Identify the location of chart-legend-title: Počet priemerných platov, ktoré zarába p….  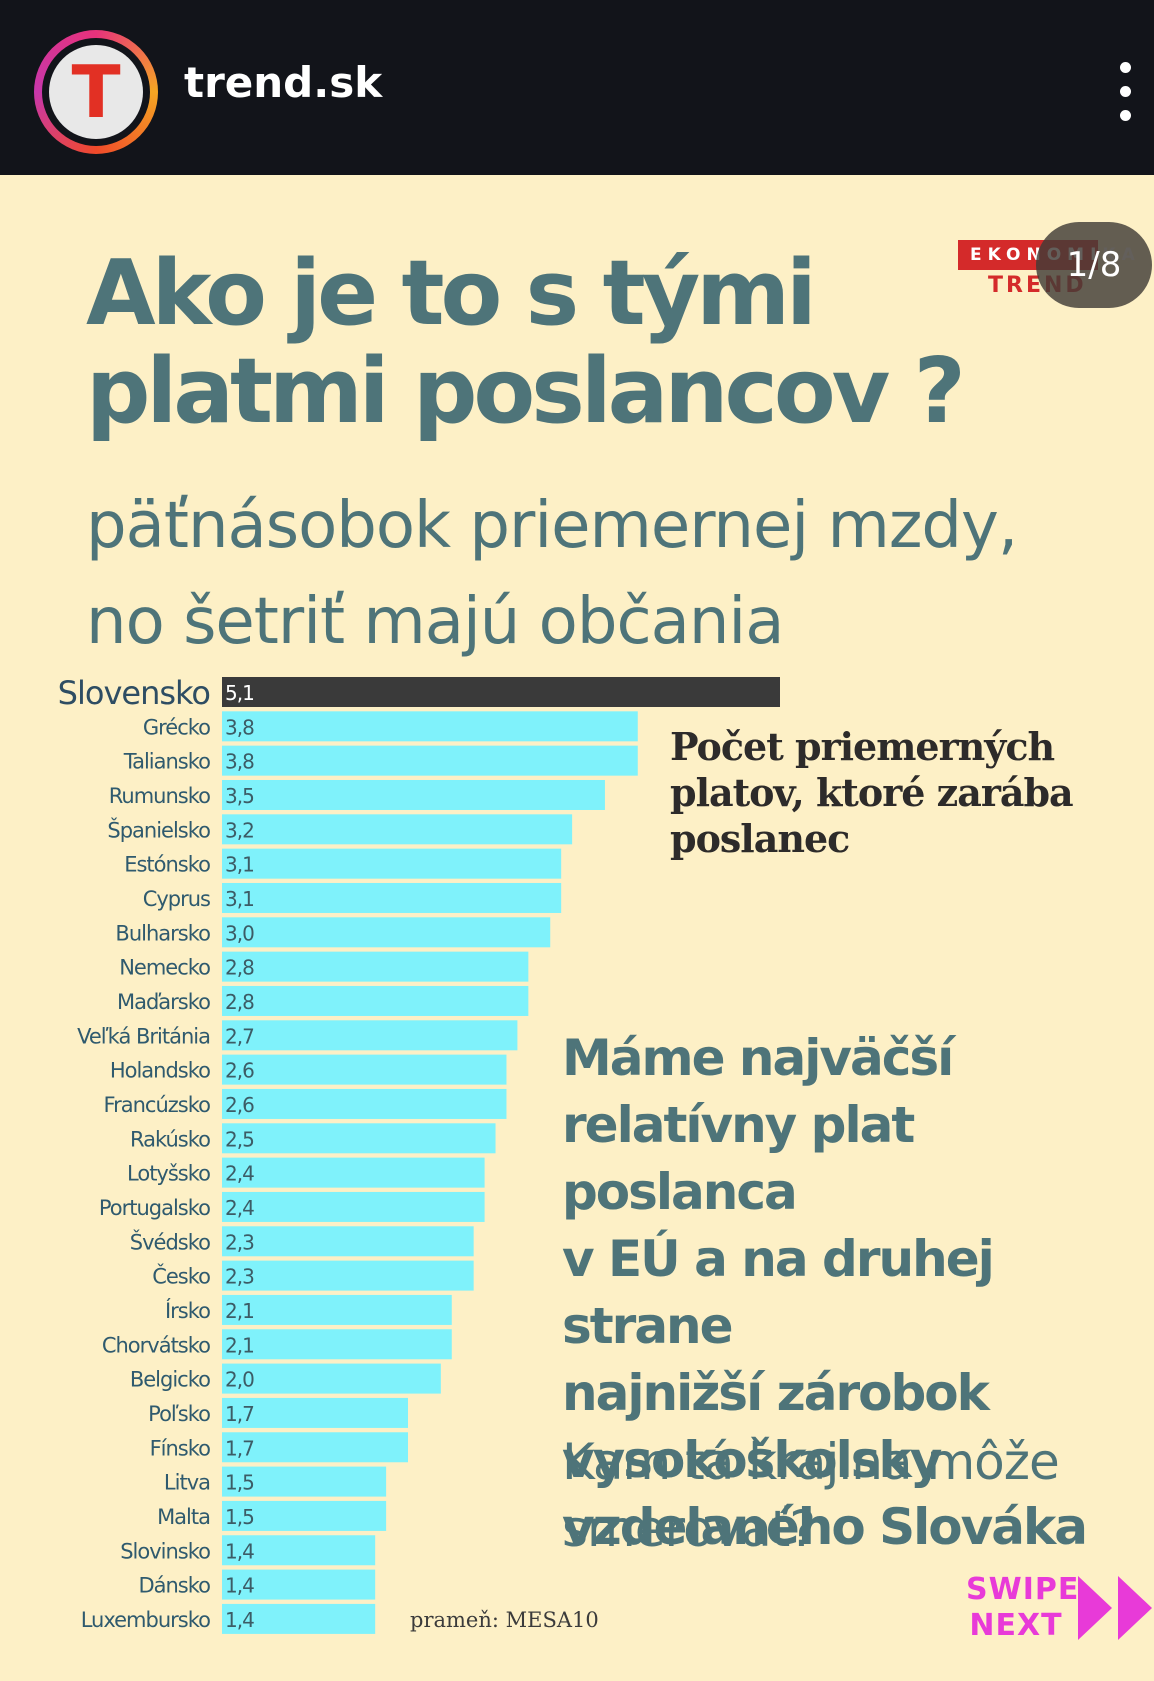
(900, 793).